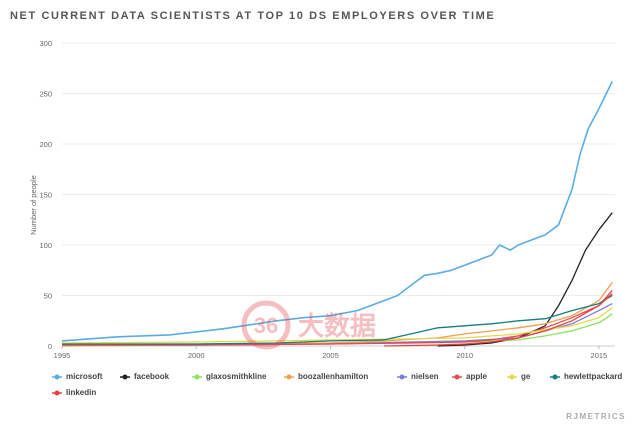 Image resolution: width=640 pixels, height=433 pixels. I want to click on y-axis-ticks: 0 50 100 150 200 250 300, so click(45, 195).